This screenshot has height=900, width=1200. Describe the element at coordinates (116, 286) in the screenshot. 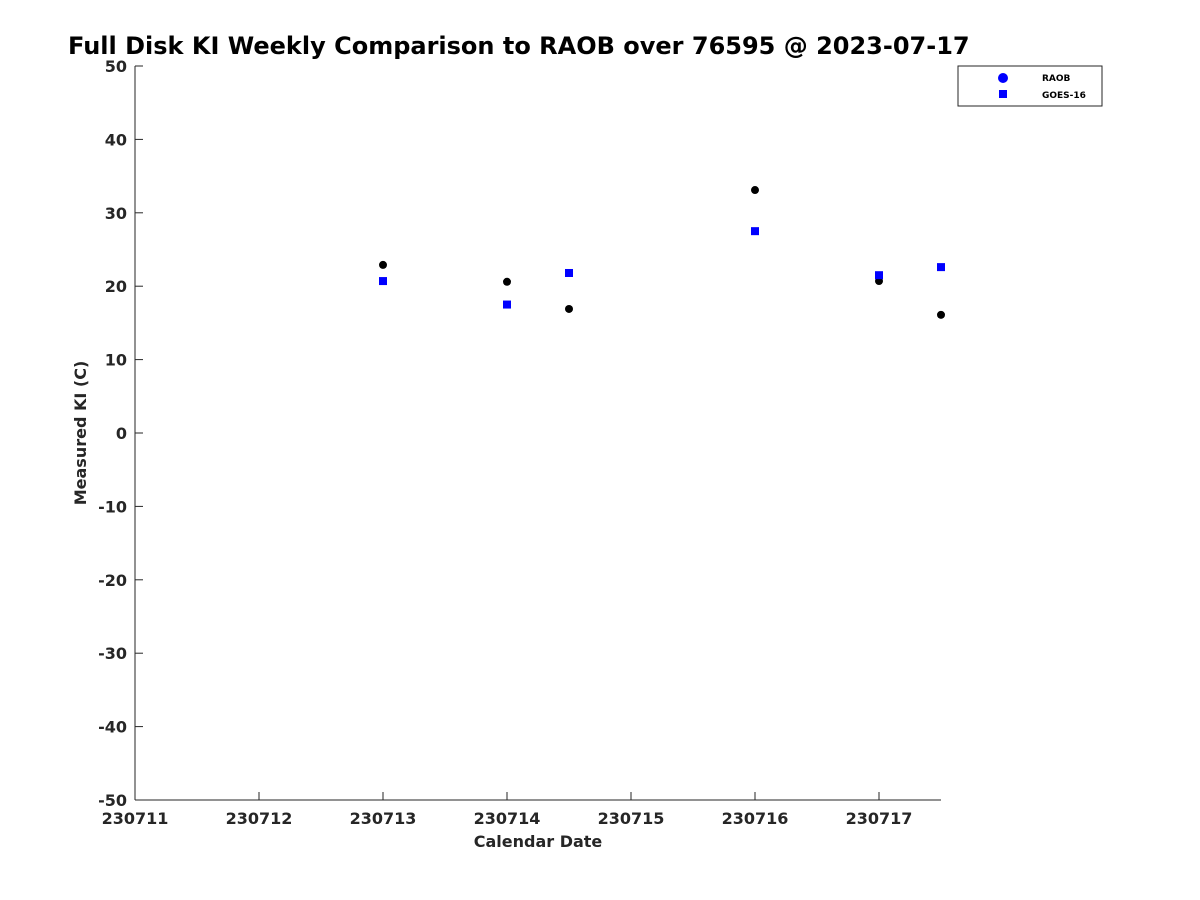

I see `y-tick-label: 20` at that location.